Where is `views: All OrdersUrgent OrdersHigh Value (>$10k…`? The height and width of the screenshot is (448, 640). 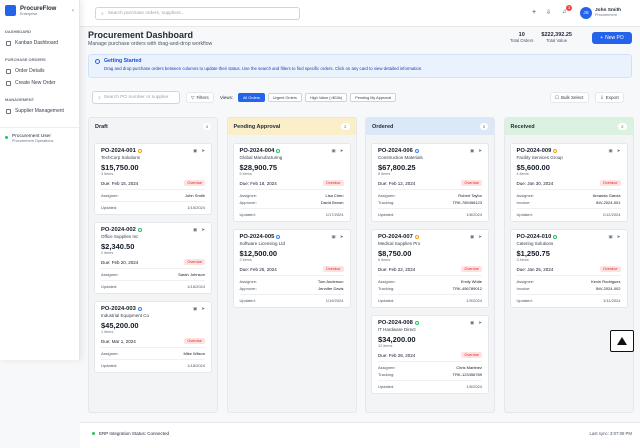 views: All OrdersUrgent OrdersHigh Value (>$10k… is located at coordinates (317, 97).